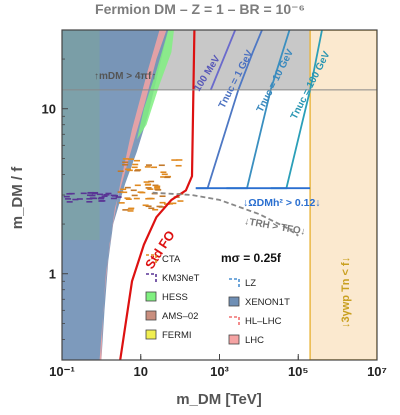  I want to click on region-overlay, so click(81, 135).